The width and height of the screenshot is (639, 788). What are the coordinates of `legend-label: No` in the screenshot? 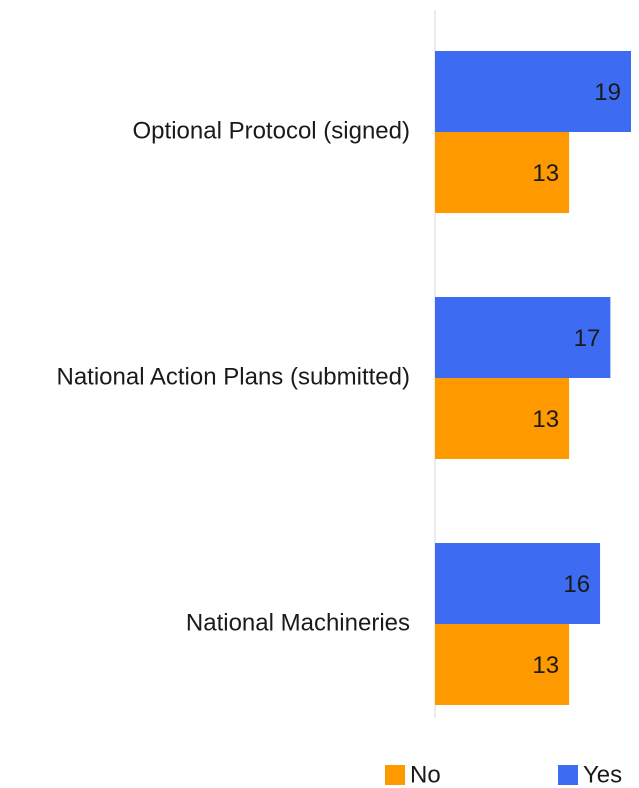 It's located at (425, 774).